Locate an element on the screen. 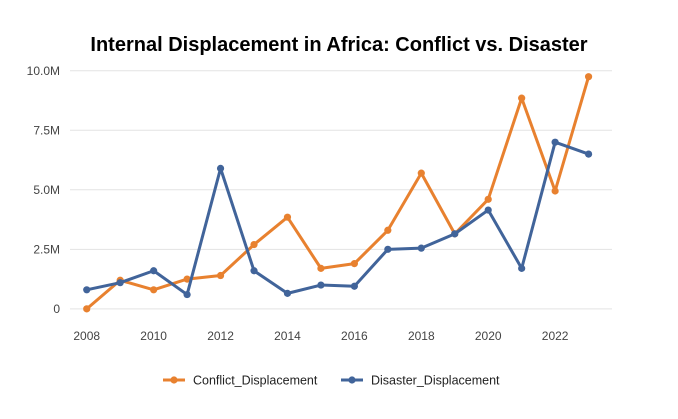  legend-item: Conflict_Displacement is located at coordinates (240, 381).